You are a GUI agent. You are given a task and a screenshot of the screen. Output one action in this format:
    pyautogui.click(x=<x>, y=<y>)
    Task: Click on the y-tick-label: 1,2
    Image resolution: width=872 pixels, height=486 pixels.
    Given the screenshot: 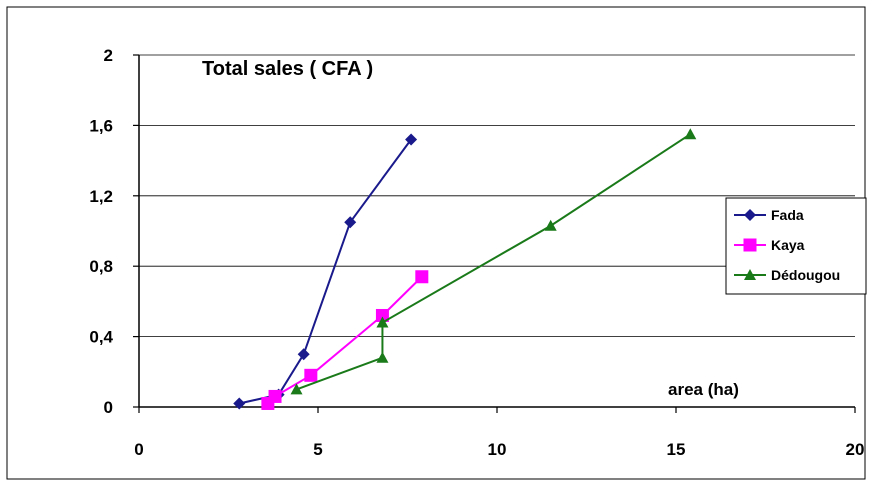 What is the action you would take?
    pyautogui.click(x=101, y=196)
    